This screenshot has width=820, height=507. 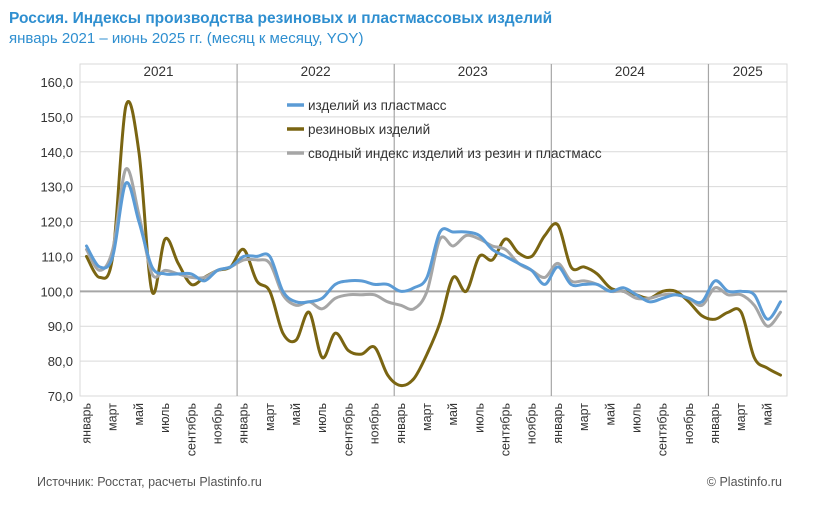 What do you see at coordinates (56, 152) in the screenshot?
I see `y-tick-label: 140,0` at bounding box center [56, 152].